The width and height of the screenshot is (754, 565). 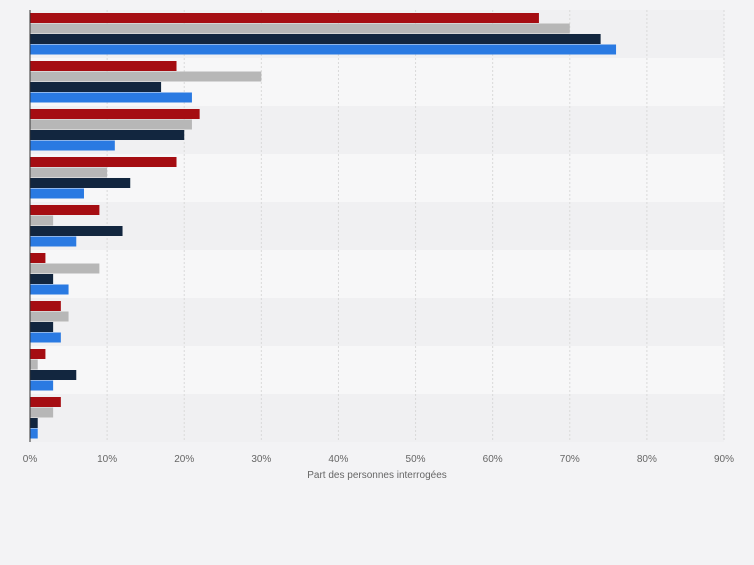 I want to click on x-axis-label: Part des personnes interrogées, so click(x=377, y=475).